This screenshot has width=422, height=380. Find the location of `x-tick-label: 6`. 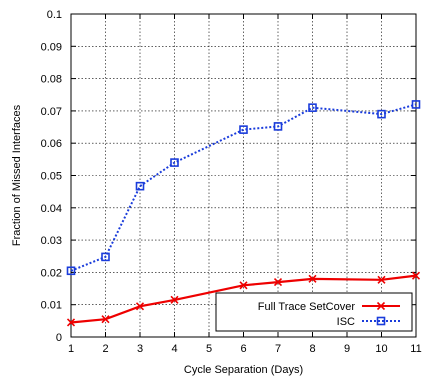

x-tick-label: 6 is located at coordinates (243, 349).